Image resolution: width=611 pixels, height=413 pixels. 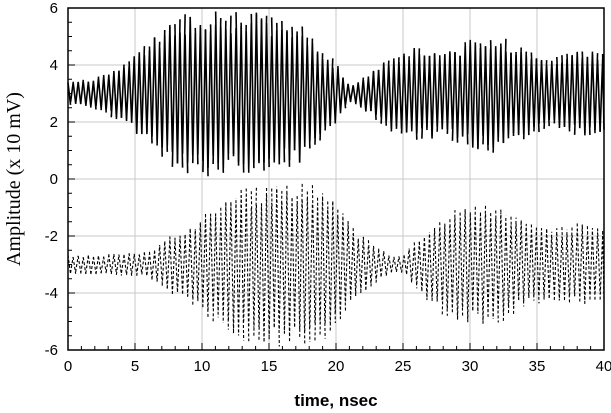 What do you see at coordinates (537, 366) in the screenshot?
I see `x-tick-label: 35` at bounding box center [537, 366].